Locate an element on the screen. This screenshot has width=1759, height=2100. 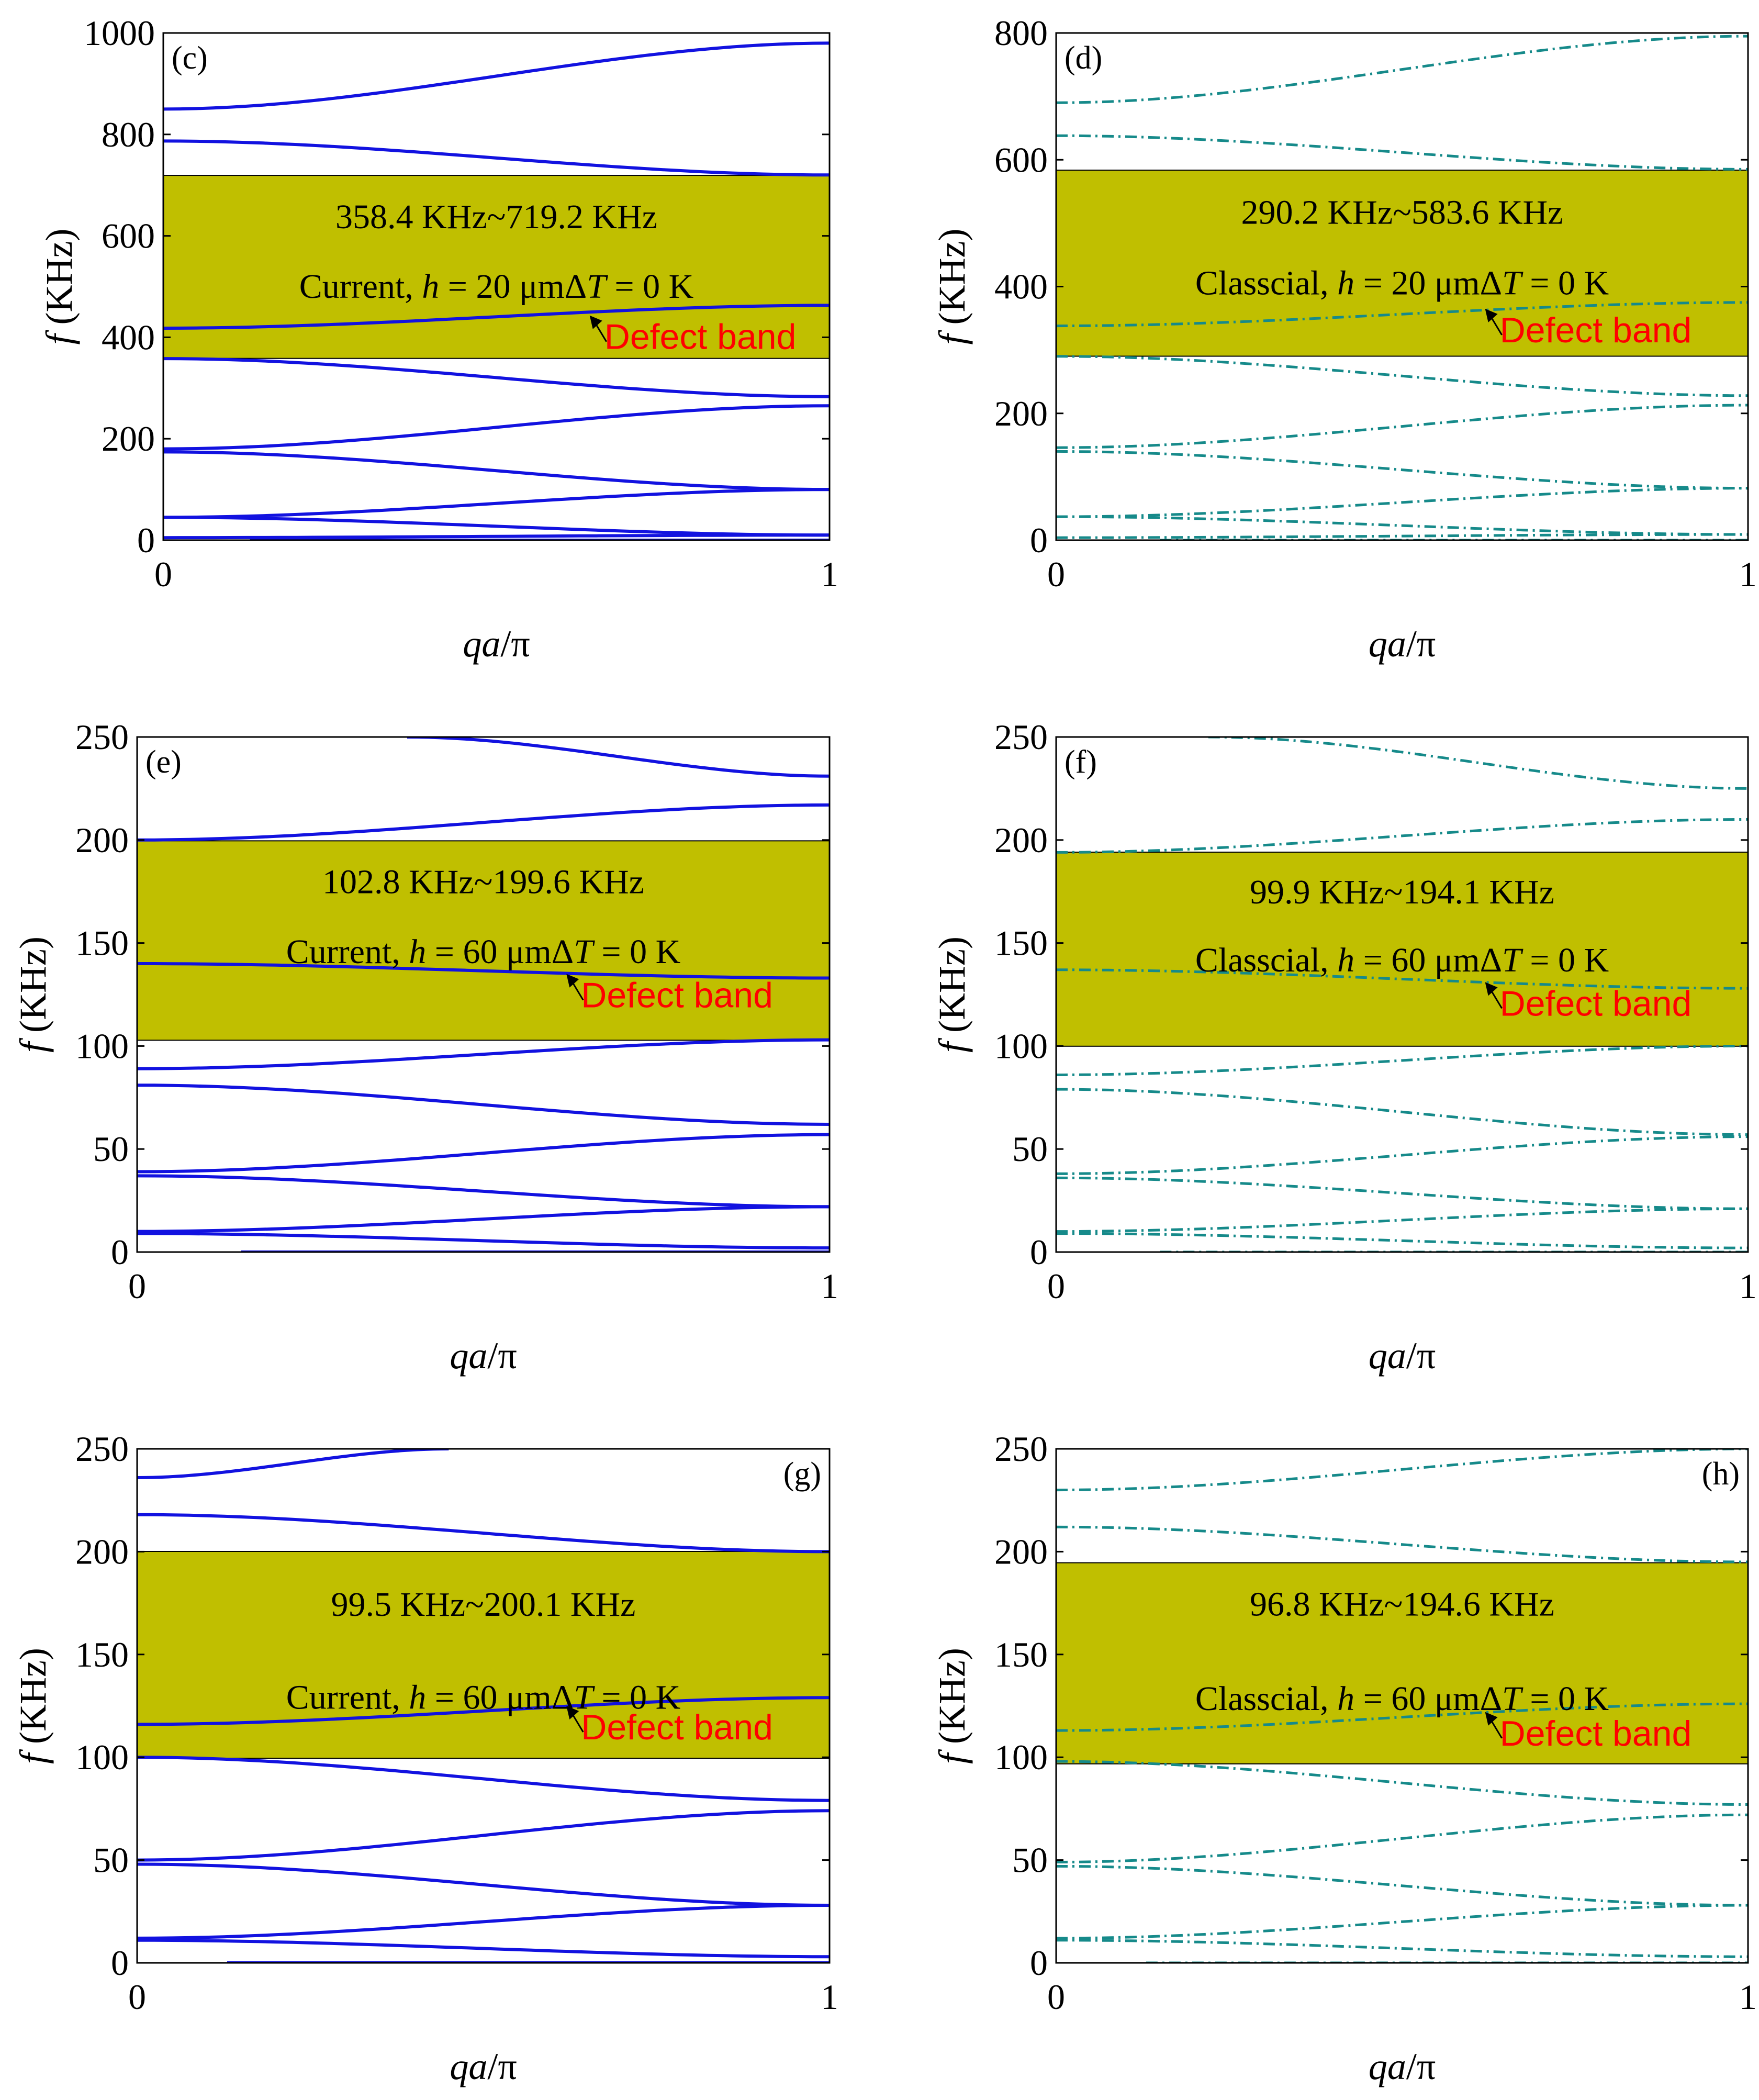
y-tick-label: 400 is located at coordinates (128, 337).